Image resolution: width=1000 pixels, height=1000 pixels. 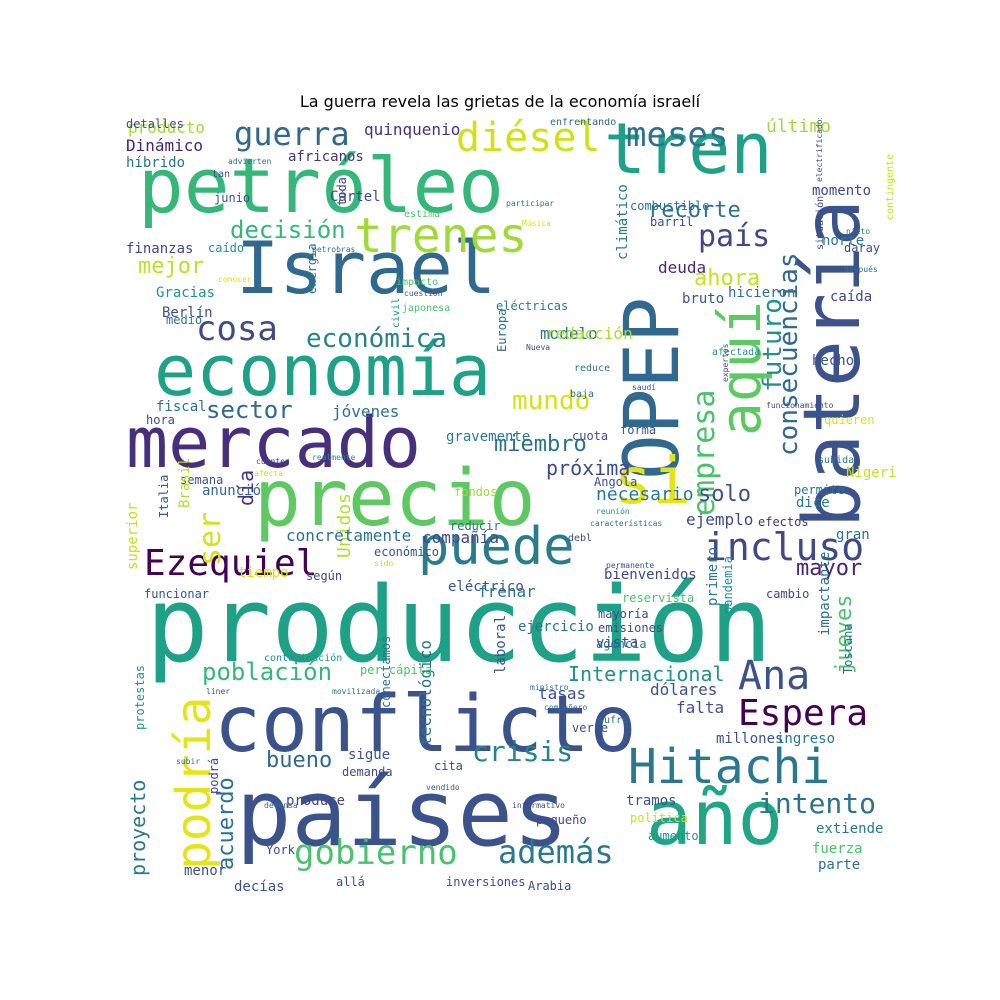 What do you see at coordinates (249, 410) in the screenshot?
I see `word-sector: sector` at bounding box center [249, 410].